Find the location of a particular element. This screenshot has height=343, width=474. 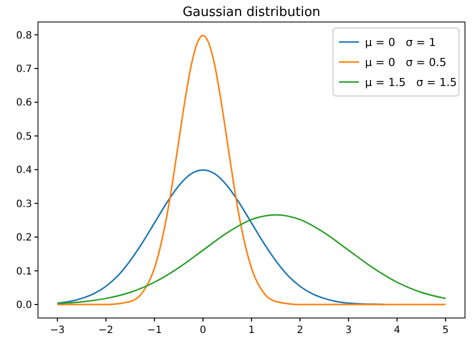

x-tick-label: 5 is located at coordinates (445, 330).